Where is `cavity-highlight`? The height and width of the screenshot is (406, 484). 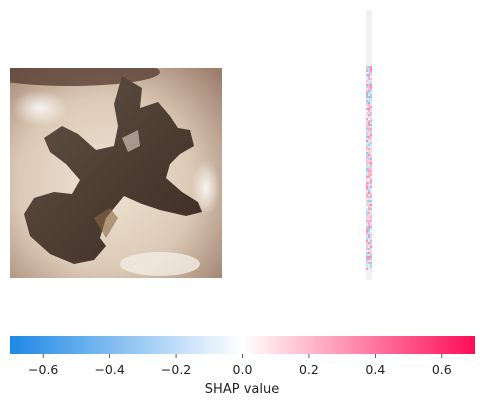
cavity-highlight is located at coordinates (131, 141).